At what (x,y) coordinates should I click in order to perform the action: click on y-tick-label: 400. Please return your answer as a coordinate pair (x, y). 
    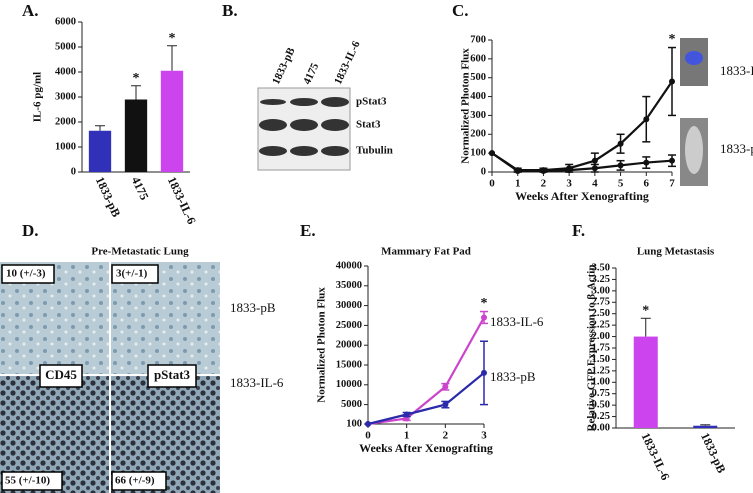
    Looking at the image, I should click on (478, 96).